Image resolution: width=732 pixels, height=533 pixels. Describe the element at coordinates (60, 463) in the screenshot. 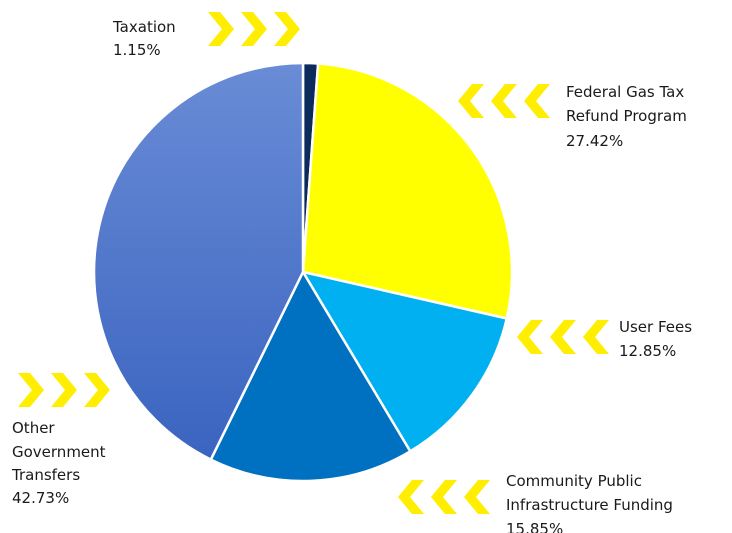

I see `slice-label-other-government-transfers: Other Government Transfers 42.73%` at that location.